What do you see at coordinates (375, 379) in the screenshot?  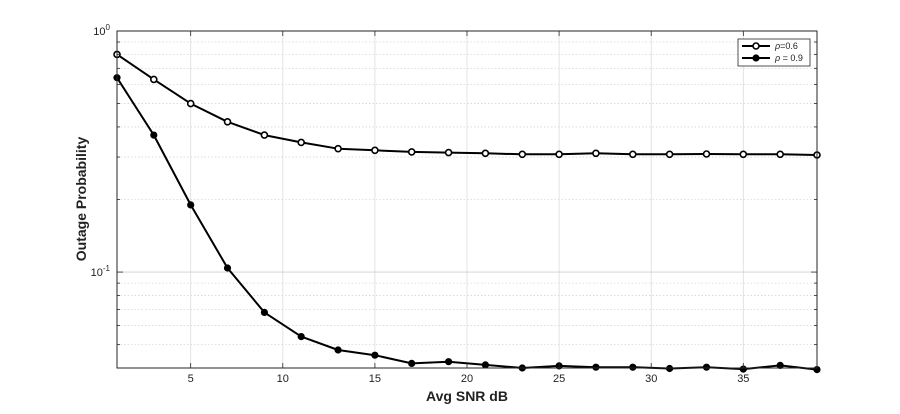 I see `x-tick-label-15: 15` at bounding box center [375, 379].